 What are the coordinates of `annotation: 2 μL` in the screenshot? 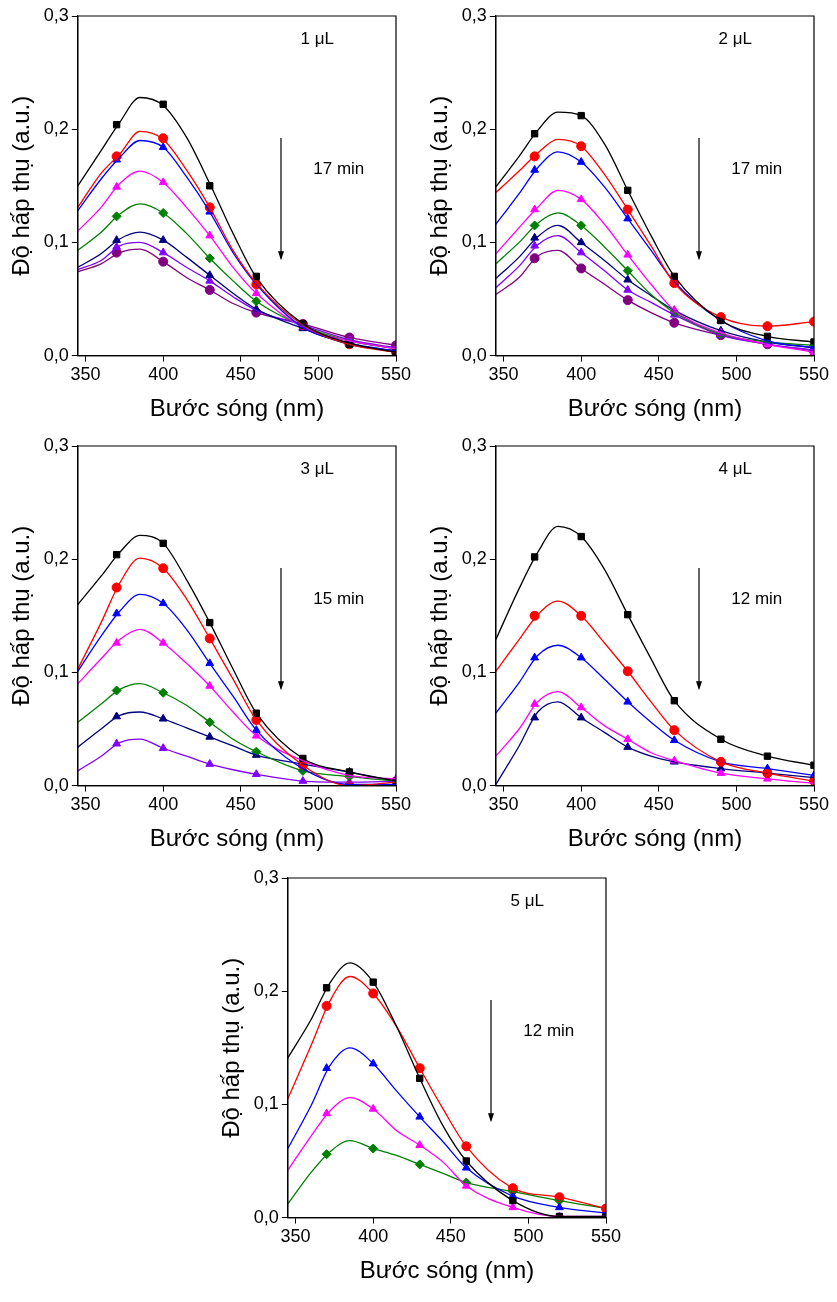 It's located at (735, 39).